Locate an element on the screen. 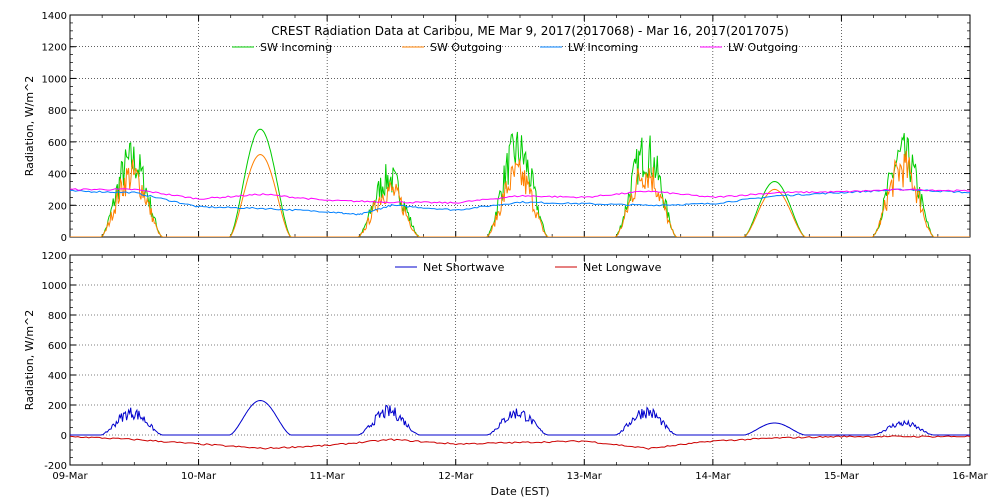 This screenshot has width=1000, height=504. legend-label-sw-outgoing: SW Outgoing is located at coordinates (466, 47).